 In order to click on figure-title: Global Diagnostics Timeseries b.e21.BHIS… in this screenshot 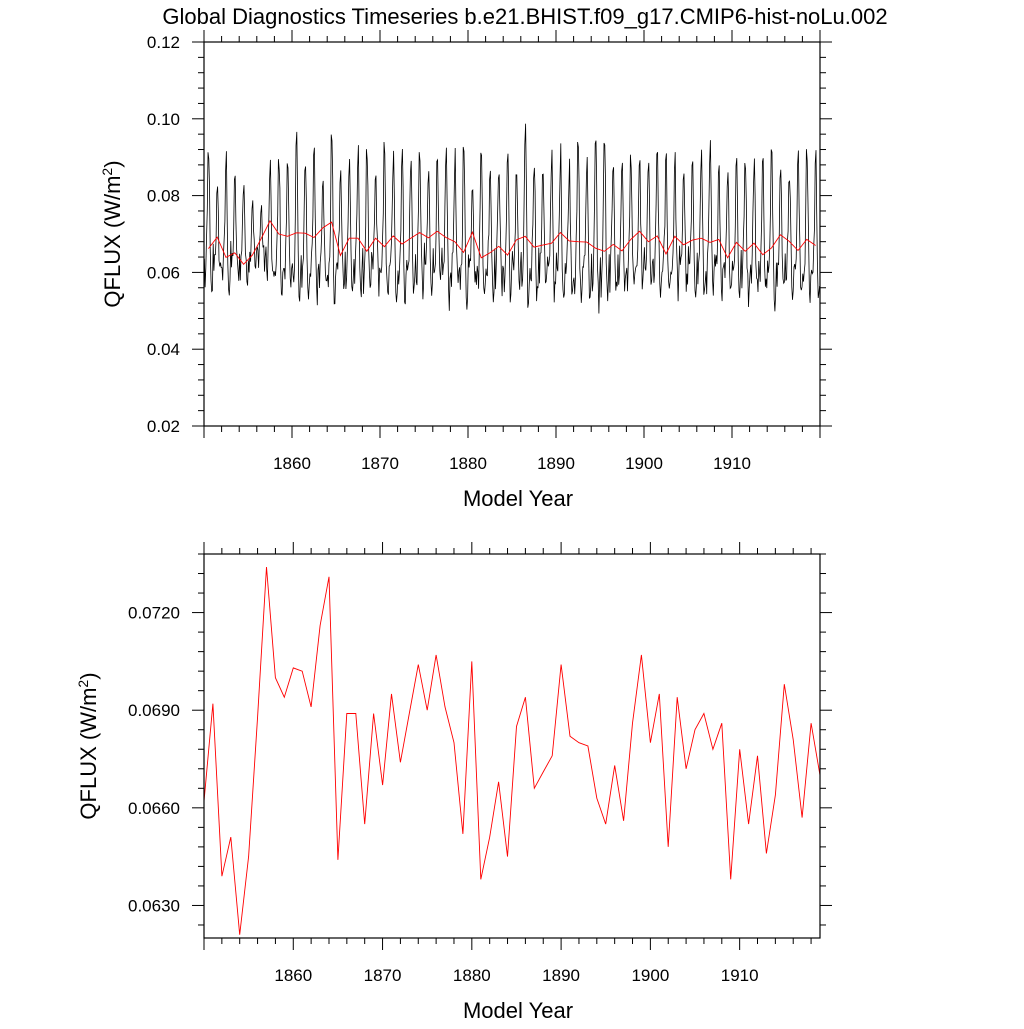, I will do `click(524, 16)`.